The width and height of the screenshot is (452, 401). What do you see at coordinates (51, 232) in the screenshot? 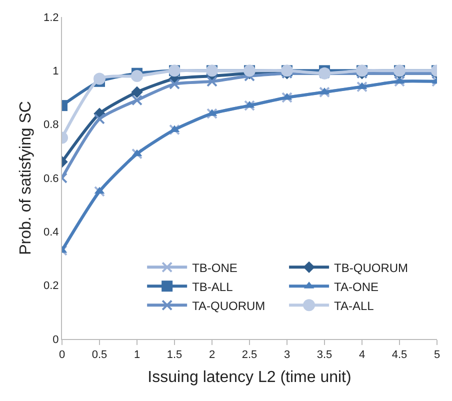
I see `y-tick-label: 0.4` at bounding box center [51, 232].